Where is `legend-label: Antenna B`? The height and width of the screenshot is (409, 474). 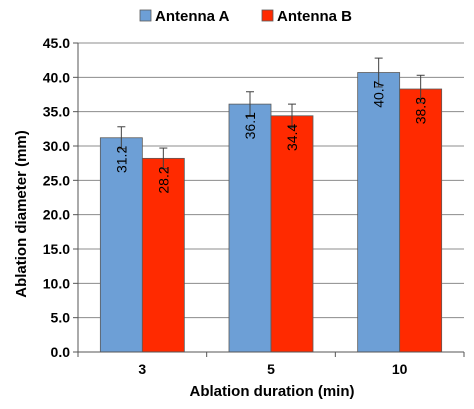 legend-label: Antenna B is located at coordinates (314, 16).